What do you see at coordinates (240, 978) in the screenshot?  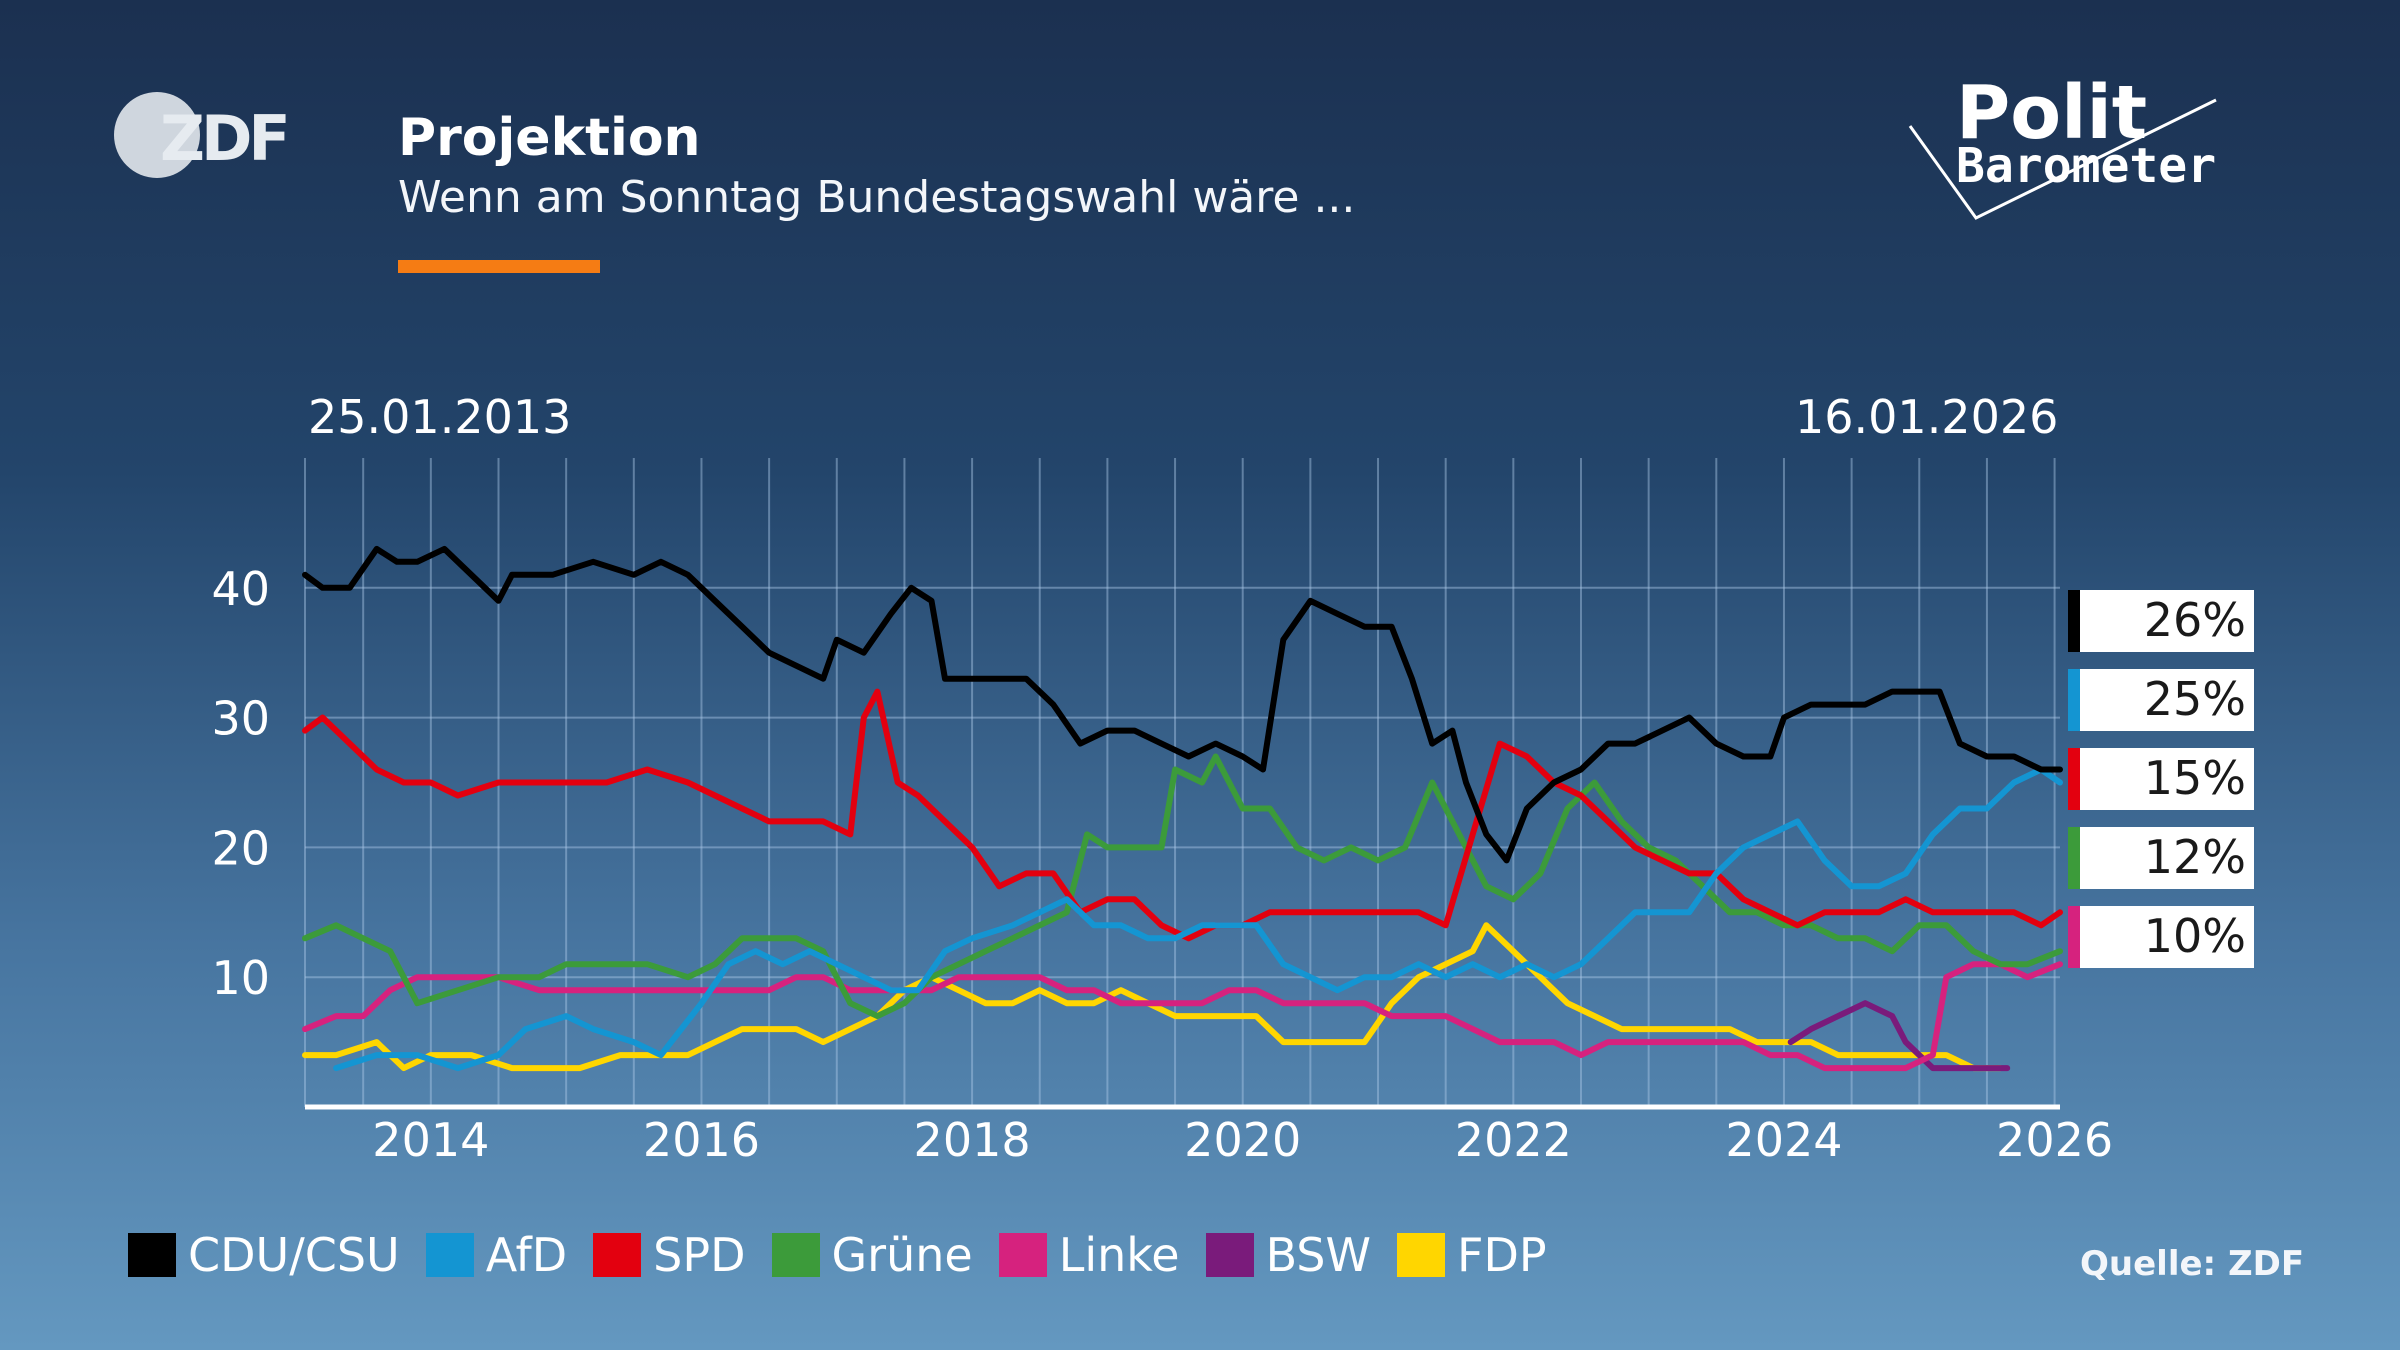 I see `y-tick-label: 10` at bounding box center [240, 978].